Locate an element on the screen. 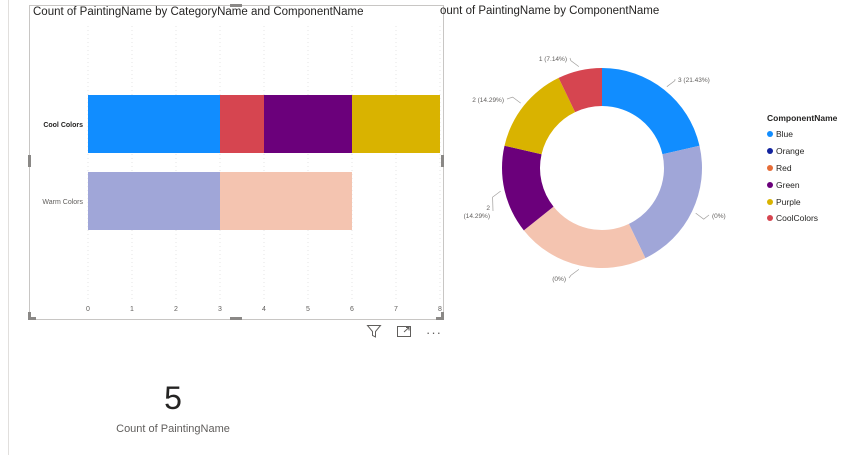  legend-label: Purple is located at coordinates (788, 201).